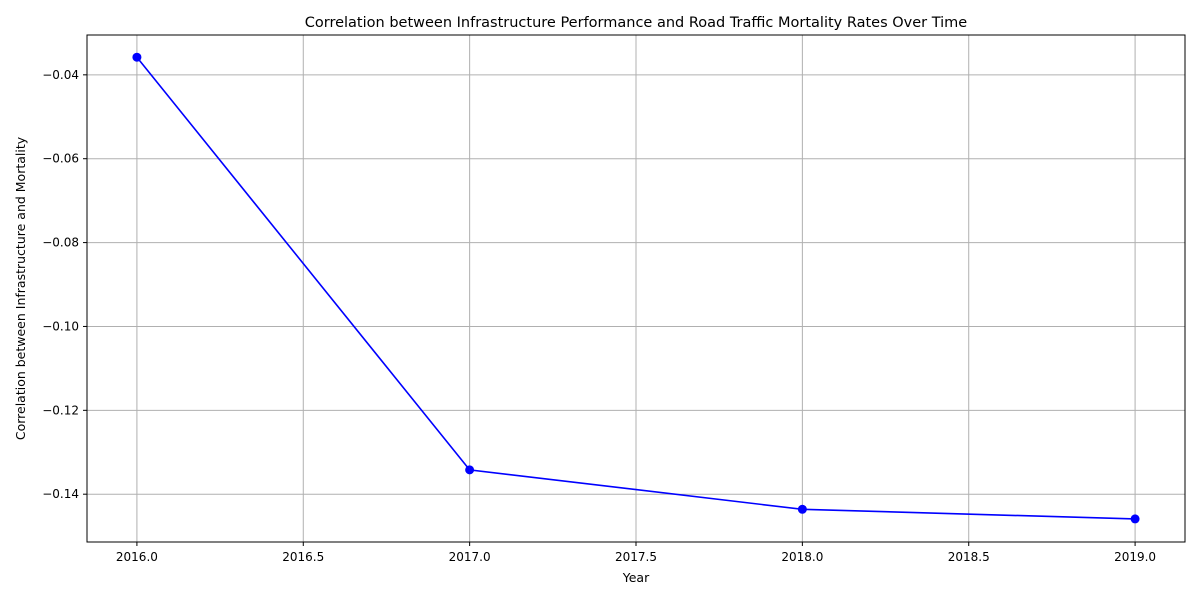  What do you see at coordinates (60, 494) in the screenshot?
I see `y-tick-label: −0.14` at bounding box center [60, 494].